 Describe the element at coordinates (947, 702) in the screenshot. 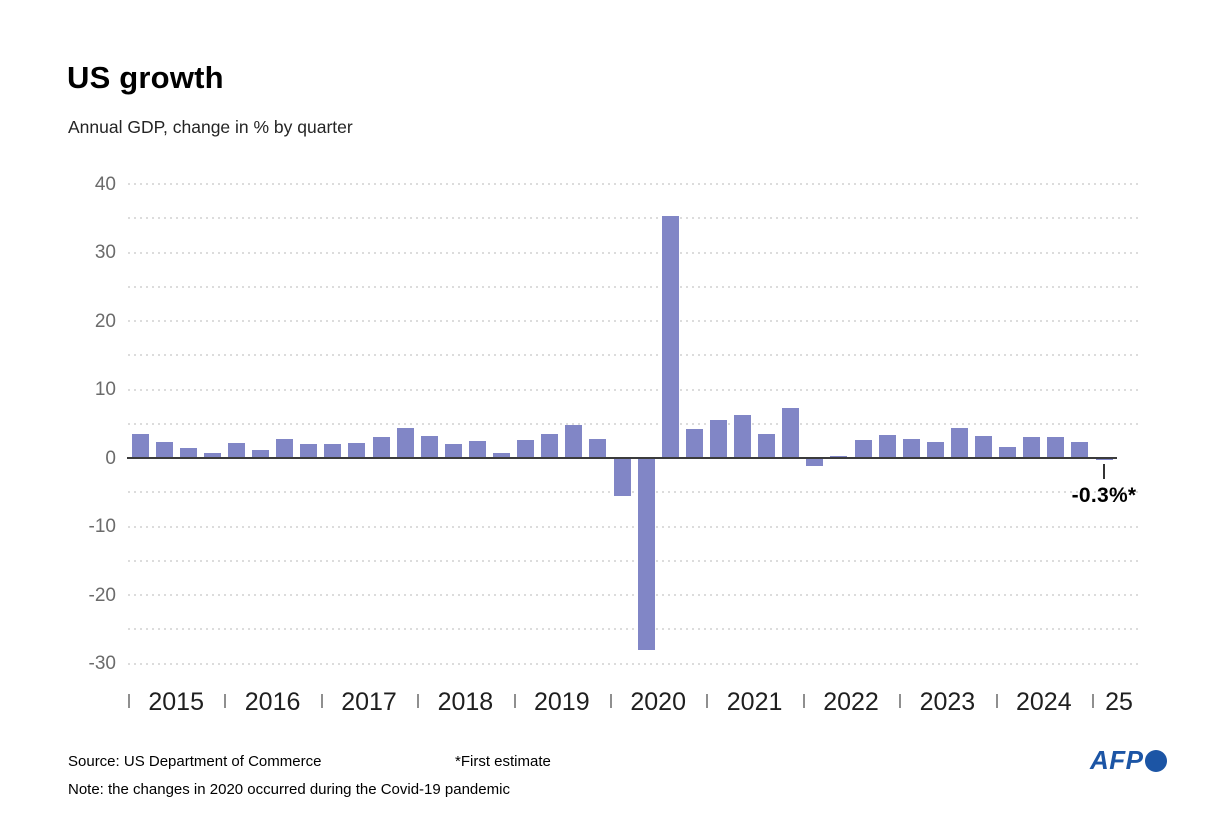

I see `x-axis-year-2023: 2023` at that location.